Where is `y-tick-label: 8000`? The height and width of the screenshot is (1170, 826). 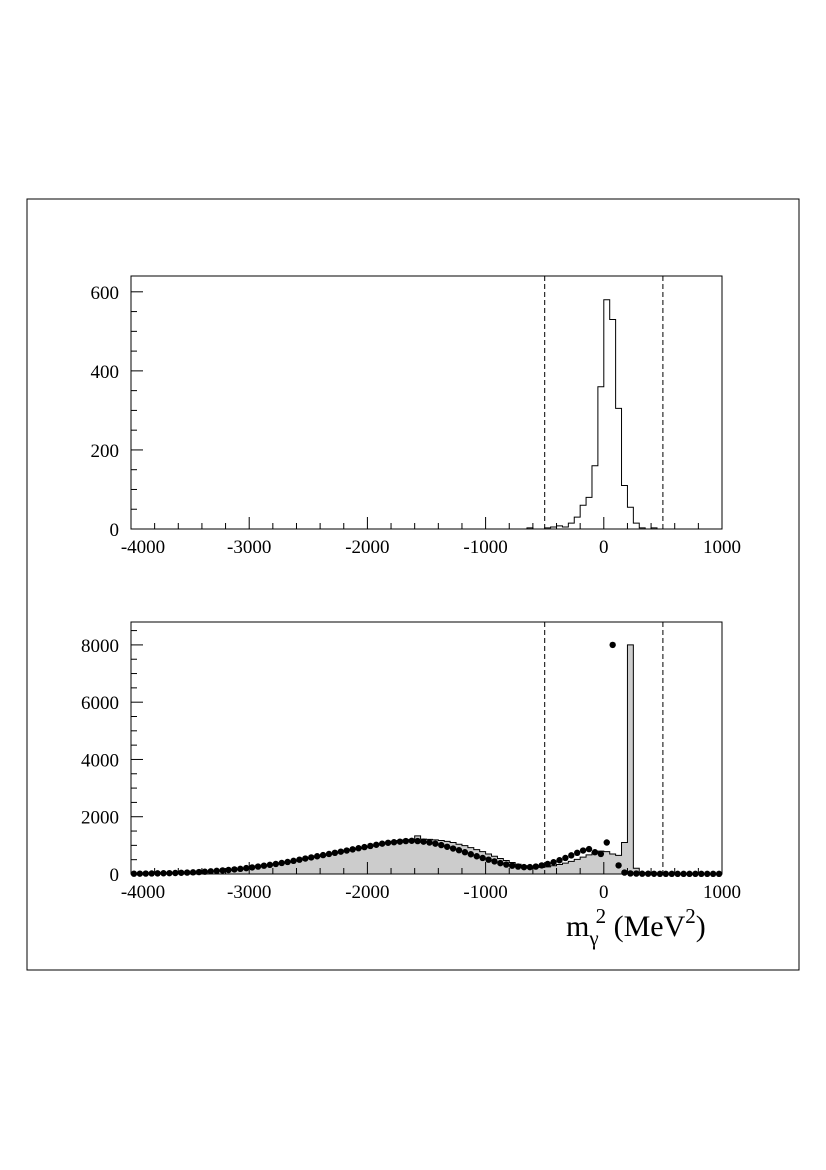 y-tick-label: 8000 is located at coordinates (100, 646).